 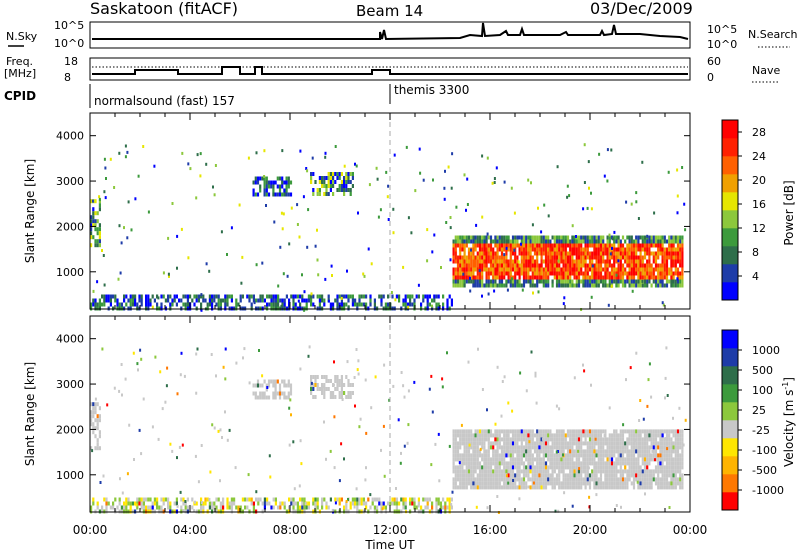 I want to click on y-tick-label: 1000, so click(x=70, y=272).